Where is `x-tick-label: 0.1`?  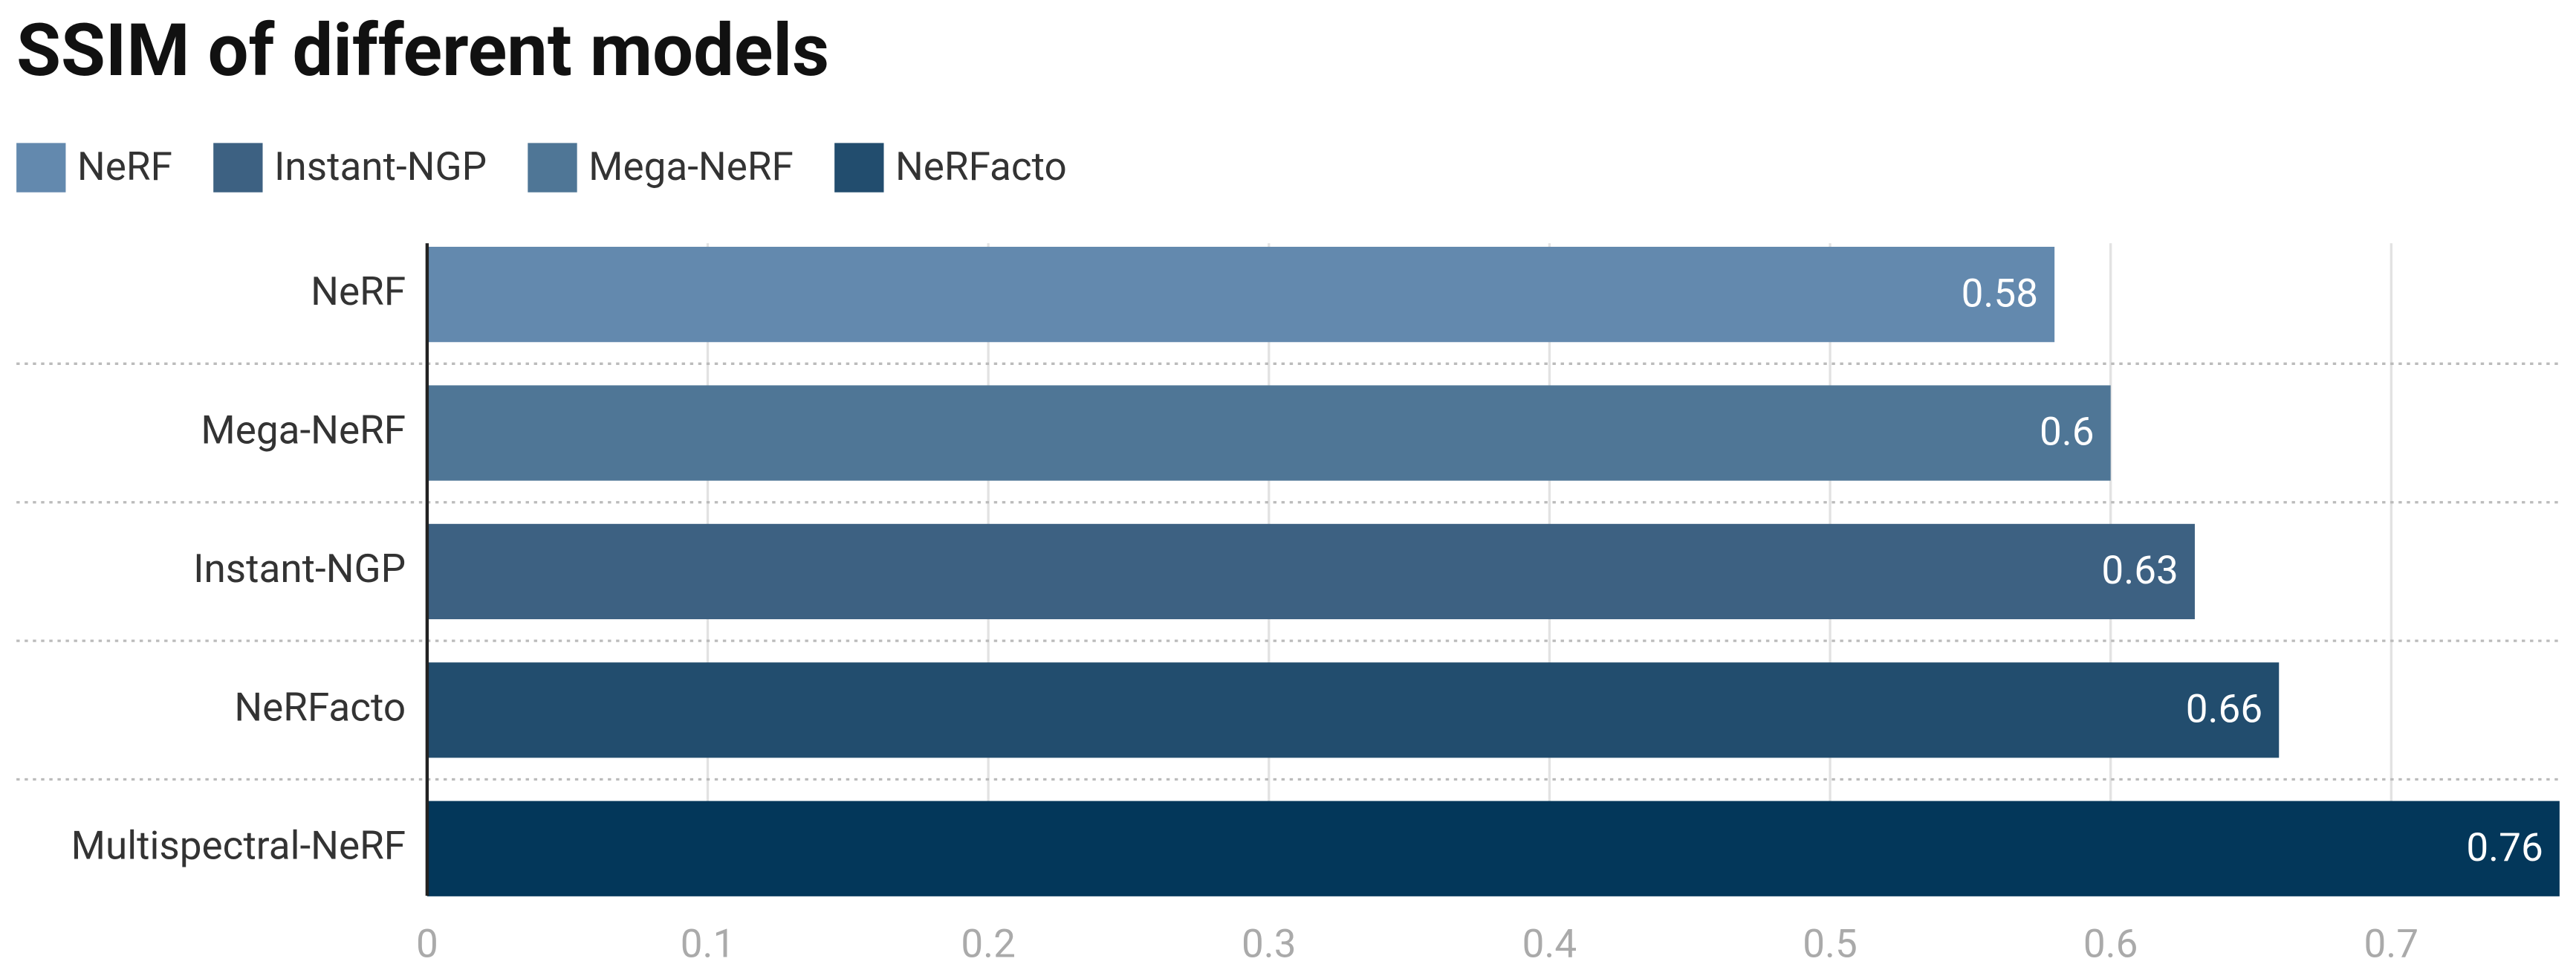 x-tick-label: 0.1 is located at coordinates (708, 944).